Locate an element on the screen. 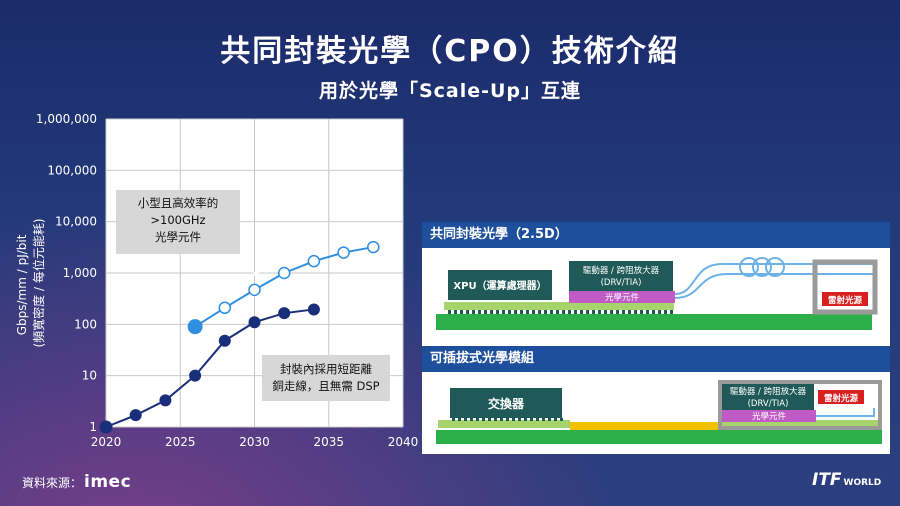 The width and height of the screenshot is (900, 506). up-arrow-head is located at coordinates (197, 337).